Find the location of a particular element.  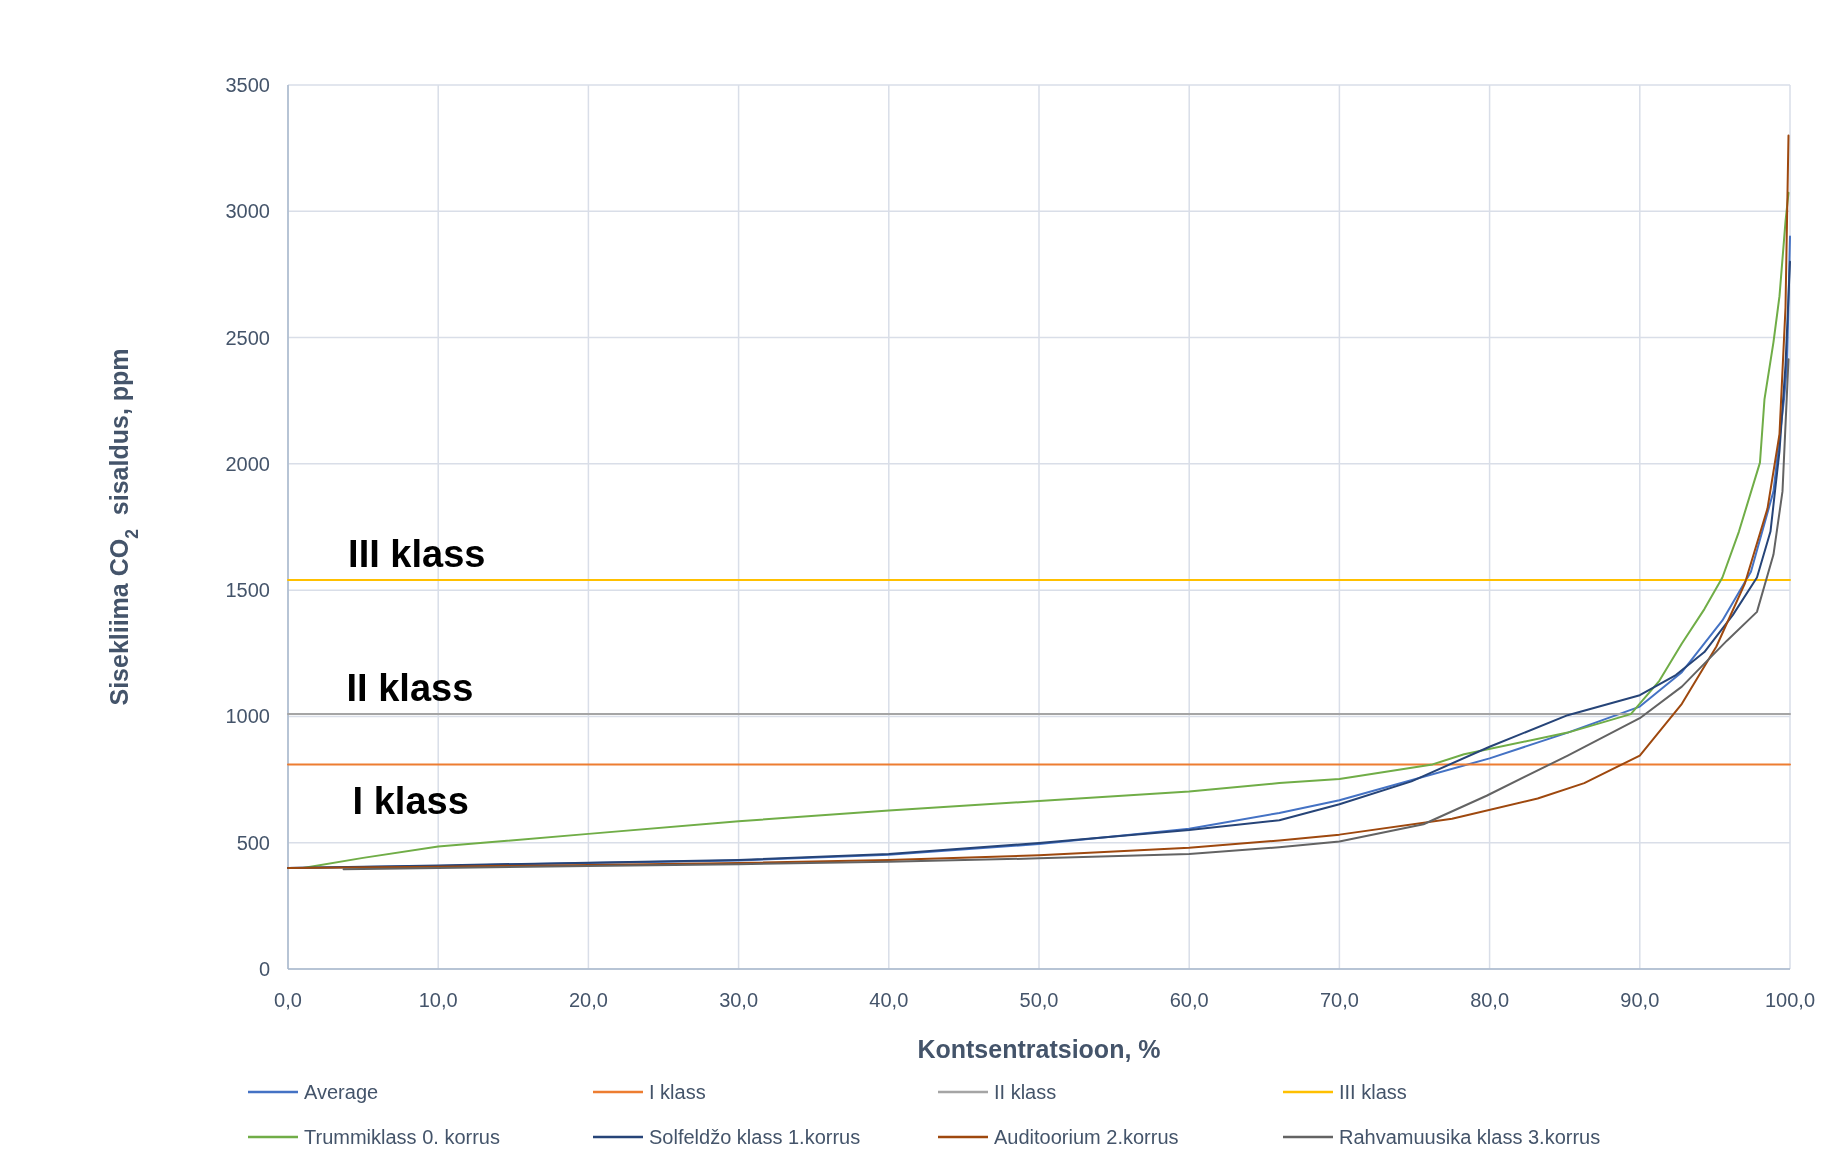

x-tick-label: 100,0 is located at coordinates (1790, 1000).